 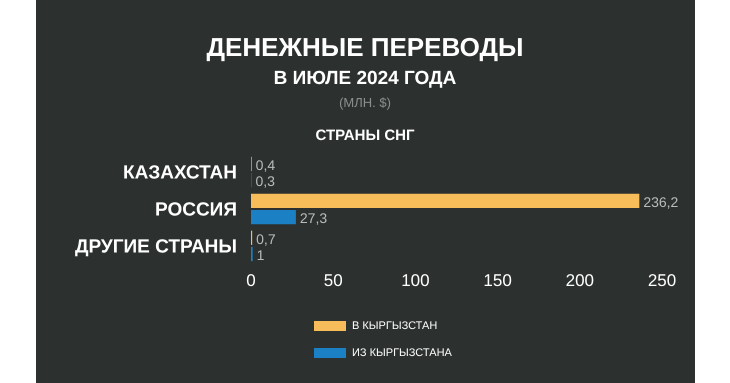 I want to click on text: (МЛН. $), so click(x=365, y=102).